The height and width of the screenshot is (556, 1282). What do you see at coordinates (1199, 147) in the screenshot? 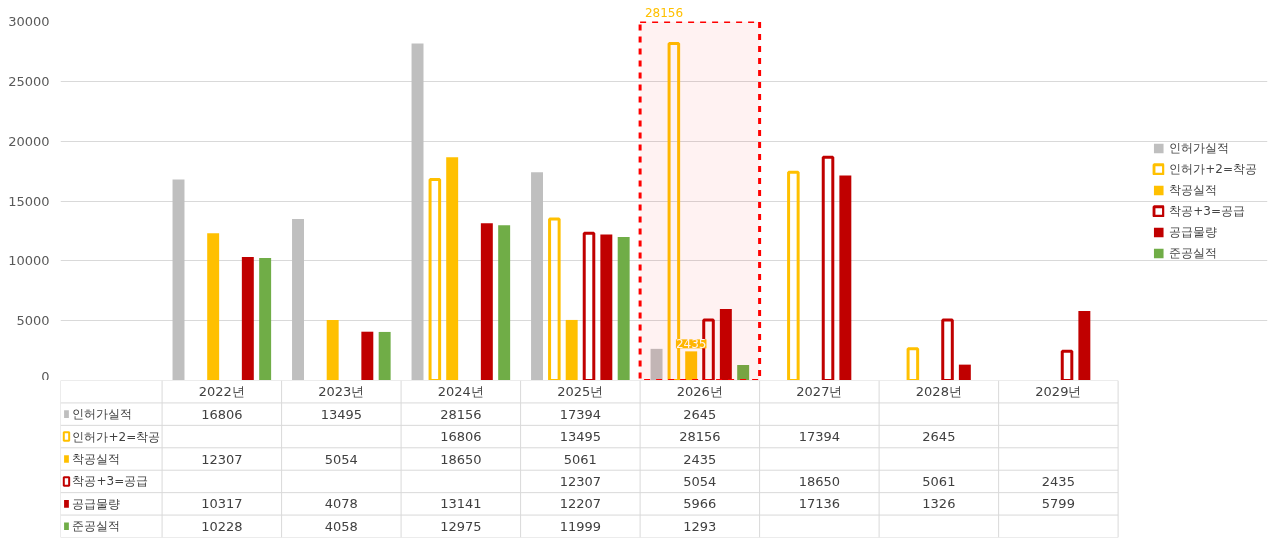
I see `text: 인허가실적` at bounding box center [1199, 147].